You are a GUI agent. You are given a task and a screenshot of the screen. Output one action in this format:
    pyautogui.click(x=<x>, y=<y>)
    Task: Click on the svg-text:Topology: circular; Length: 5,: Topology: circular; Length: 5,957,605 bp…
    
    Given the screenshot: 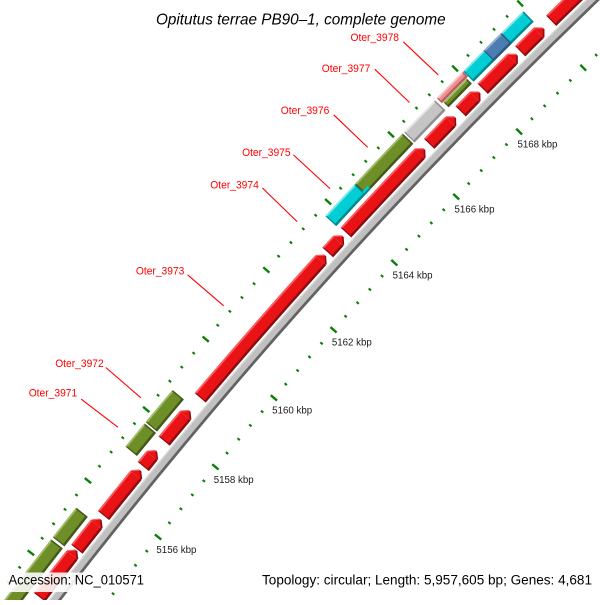 What is the action you would take?
    pyautogui.click(x=427, y=580)
    